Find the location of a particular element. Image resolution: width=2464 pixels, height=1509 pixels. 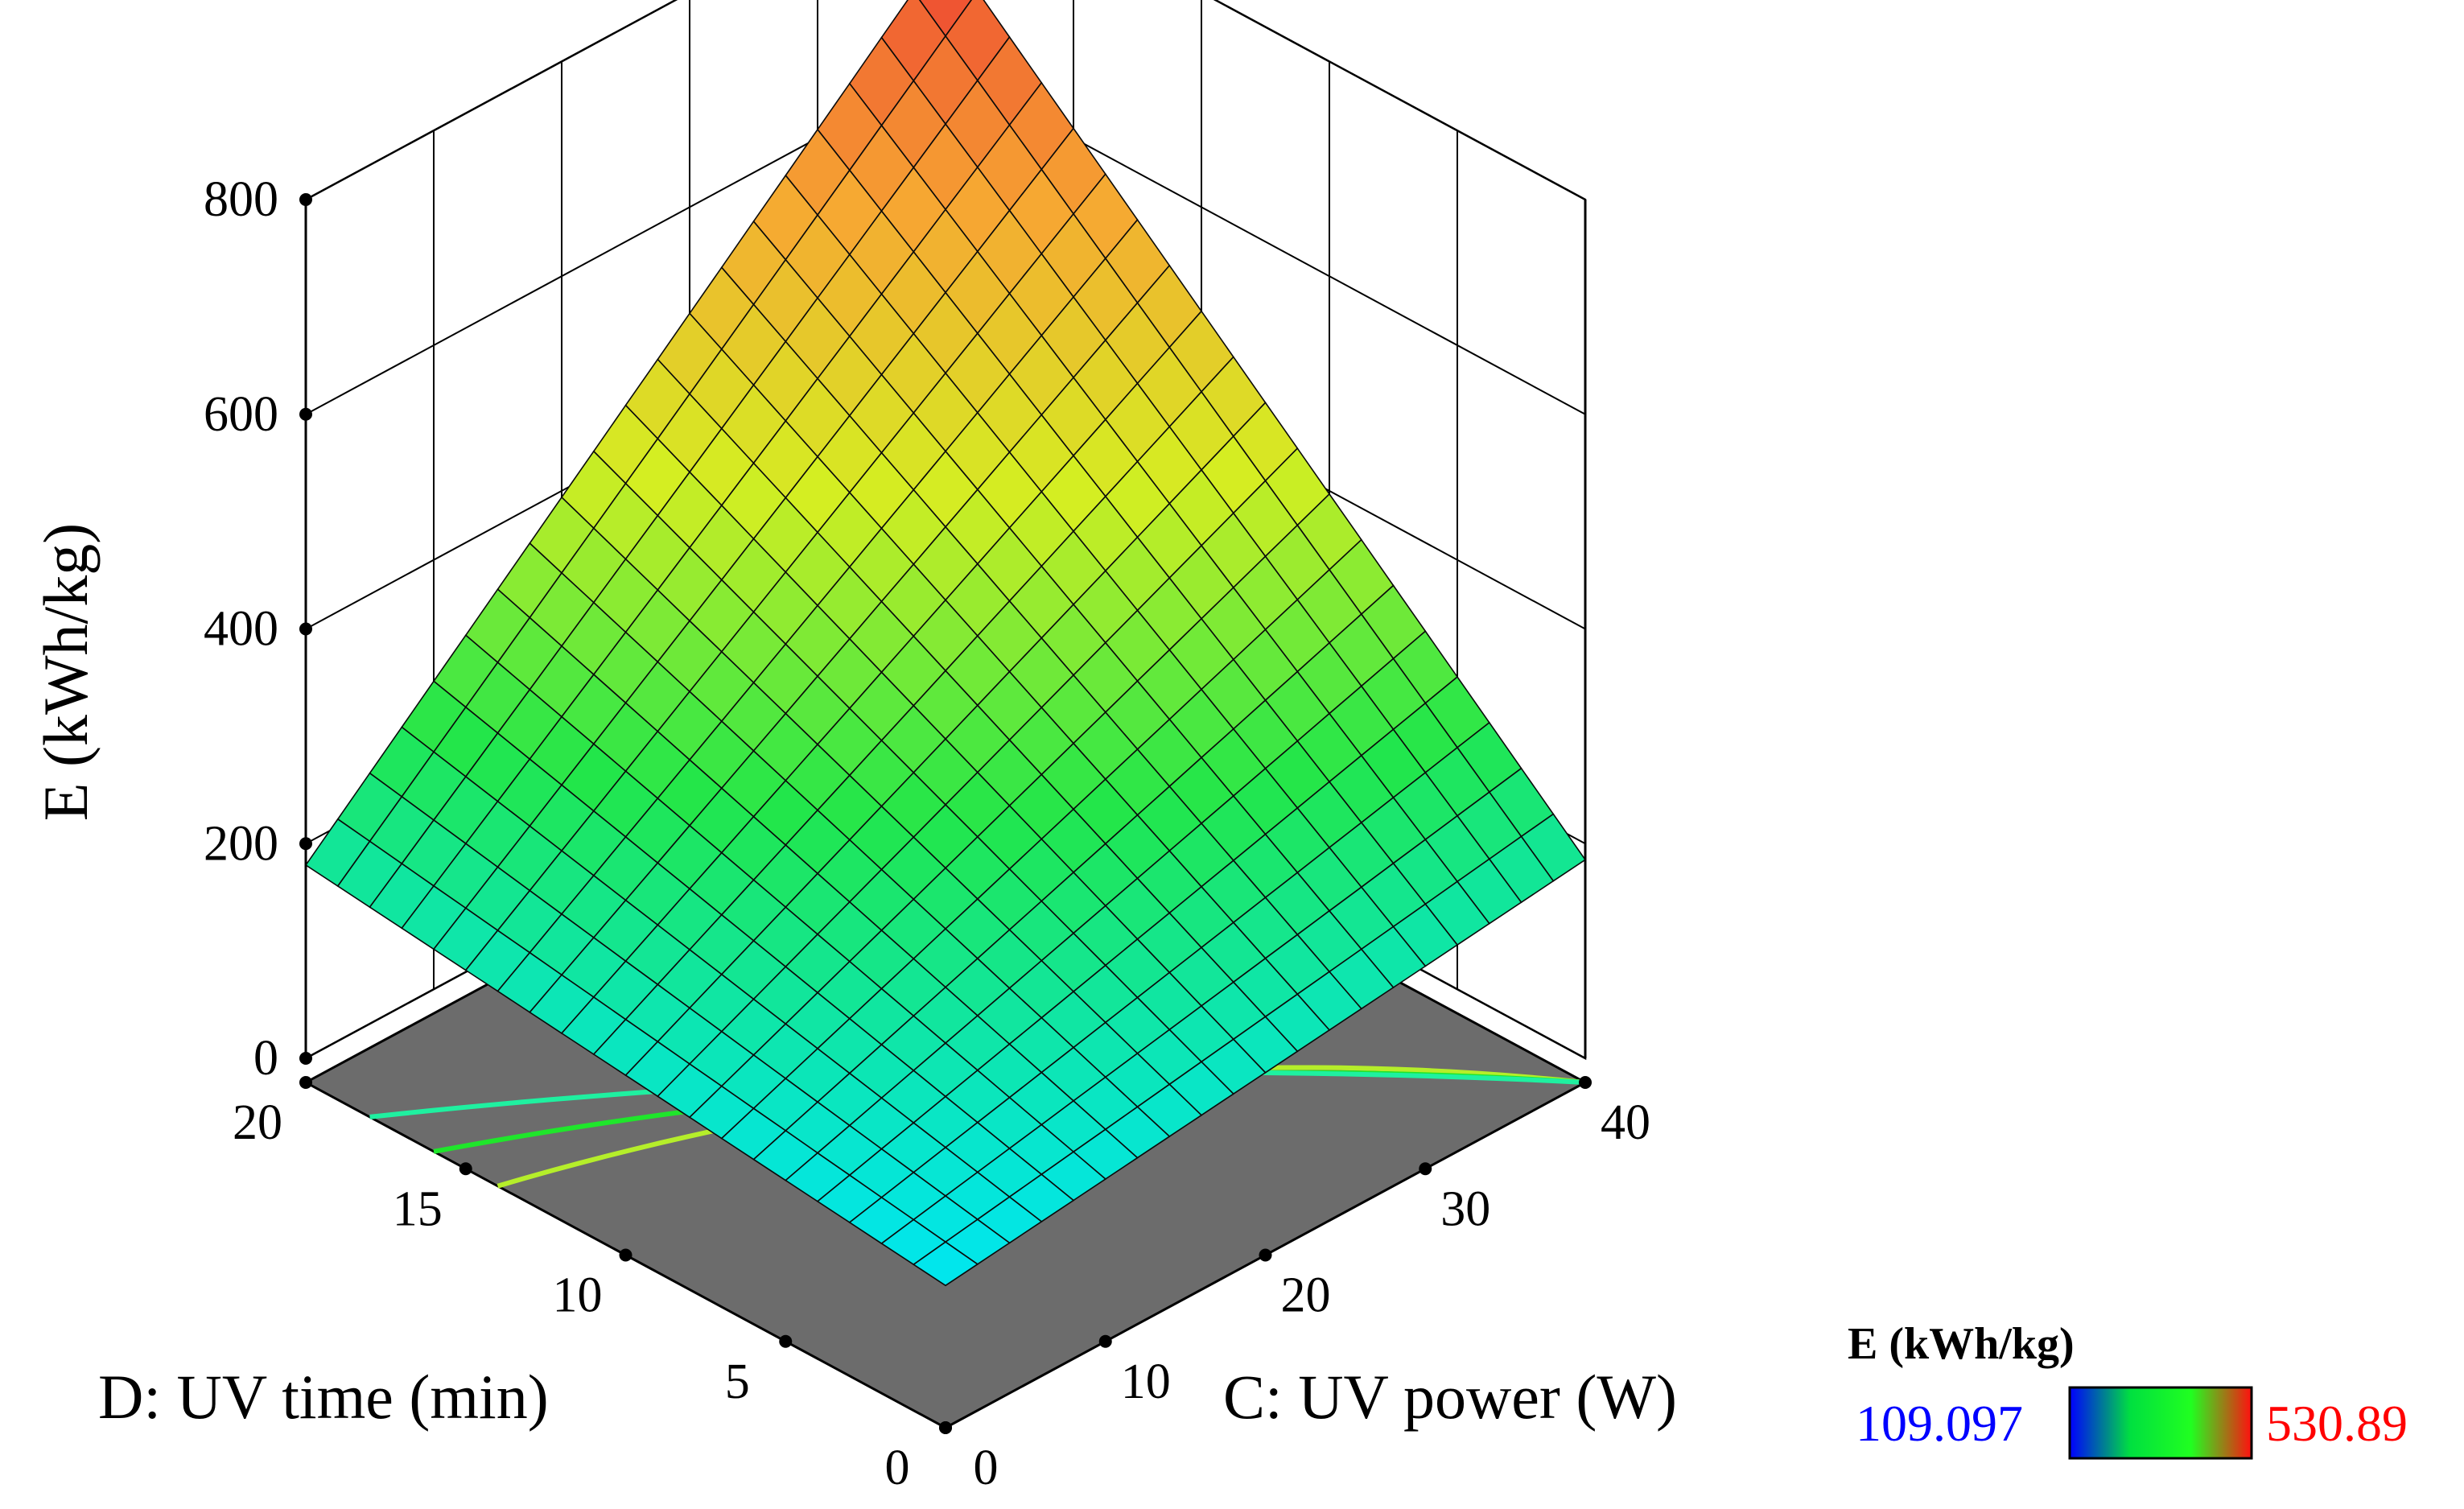

x-tick-label: 10 is located at coordinates (1146, 1381).